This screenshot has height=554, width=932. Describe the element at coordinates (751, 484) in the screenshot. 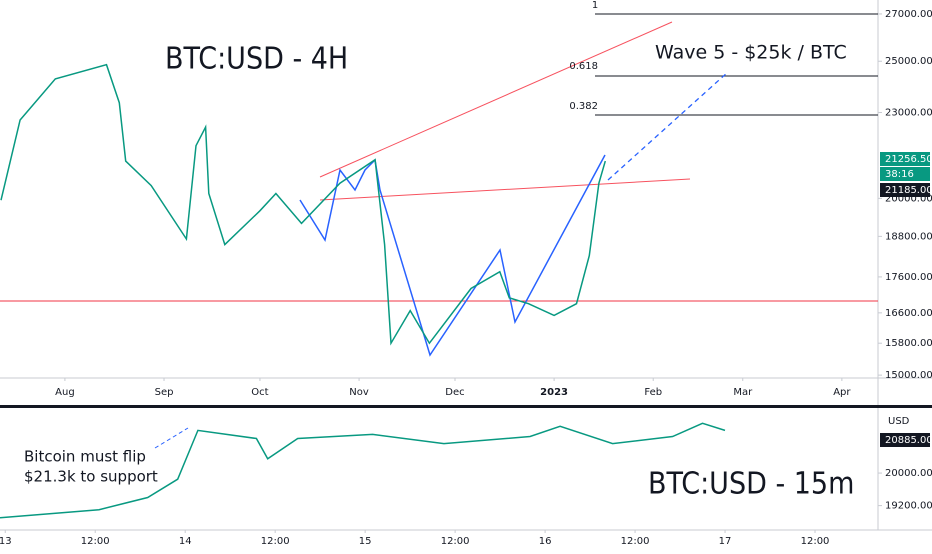

I see `chart-title: BTC:USD - 15m` at that location.